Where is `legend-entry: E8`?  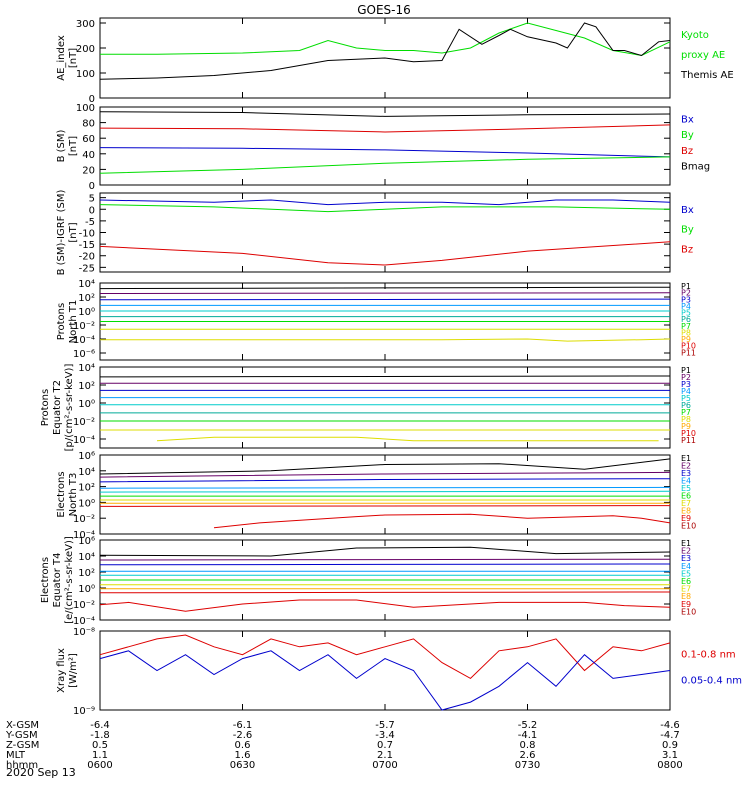
legend-entry: E8 is located at coordinates (686, 596).